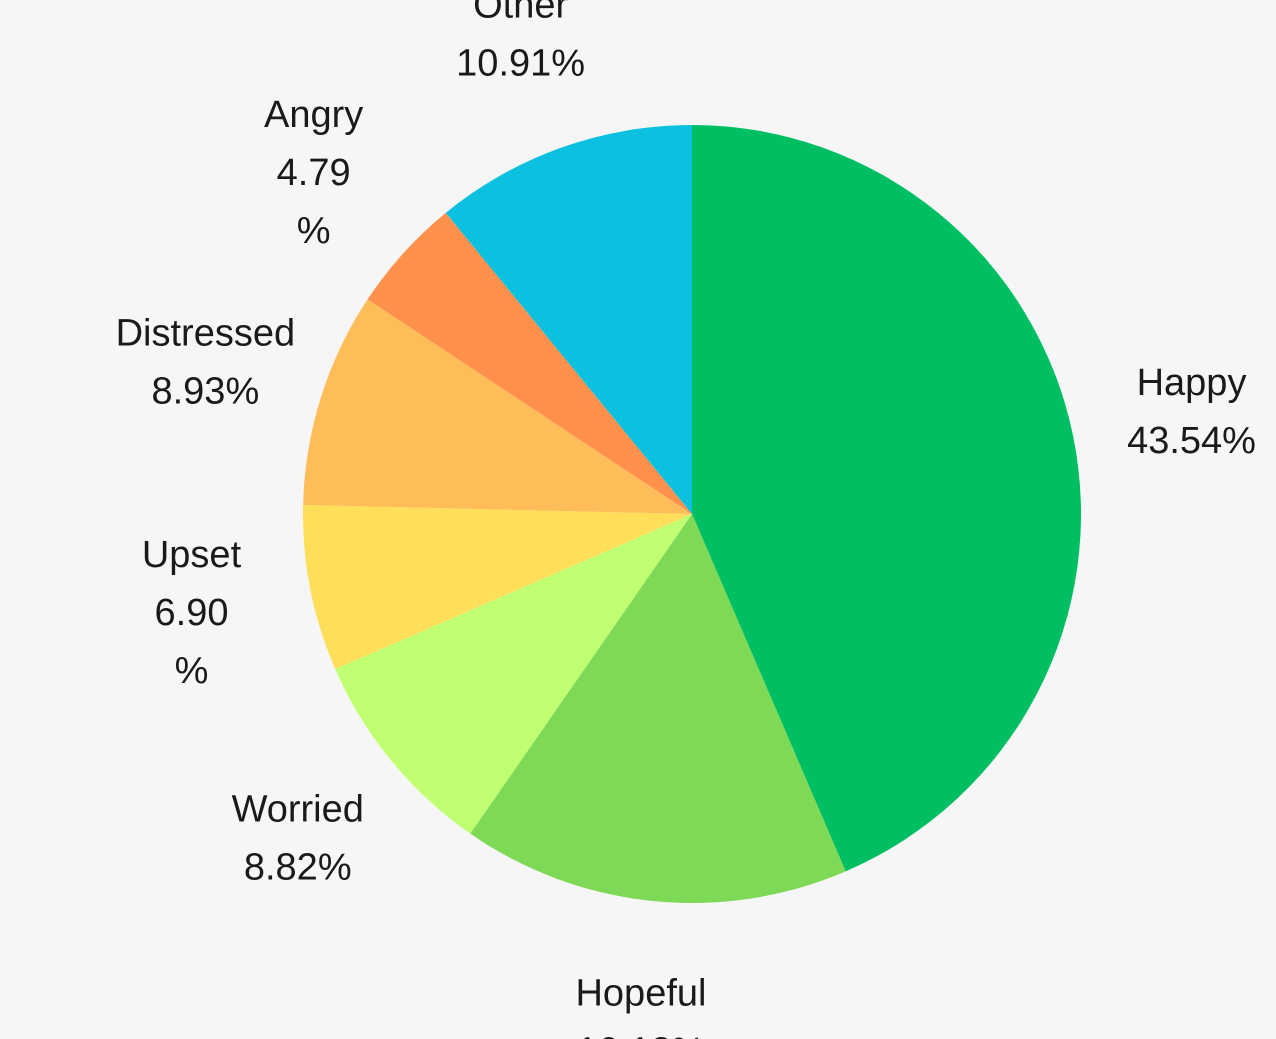 This screenshot has height=1039, width=1276. I want to click on pie-slice-other, so click(568, 319).